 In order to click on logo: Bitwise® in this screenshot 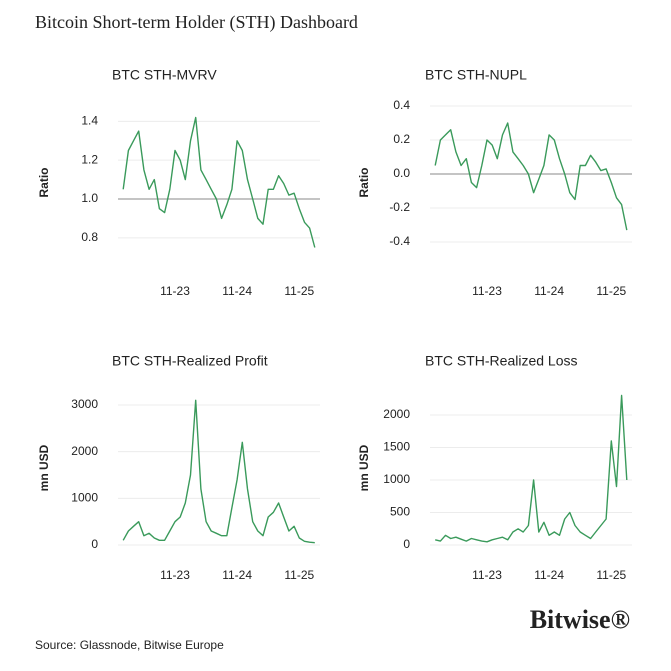, I will do `click(580, 619)`.